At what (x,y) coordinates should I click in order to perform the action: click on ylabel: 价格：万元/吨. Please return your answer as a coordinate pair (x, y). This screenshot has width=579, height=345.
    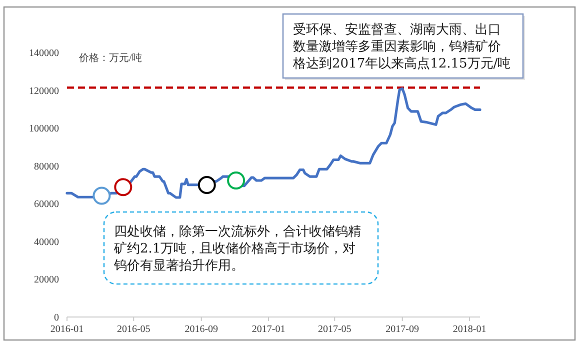
    Looking at the image, I should click on (110, 58).